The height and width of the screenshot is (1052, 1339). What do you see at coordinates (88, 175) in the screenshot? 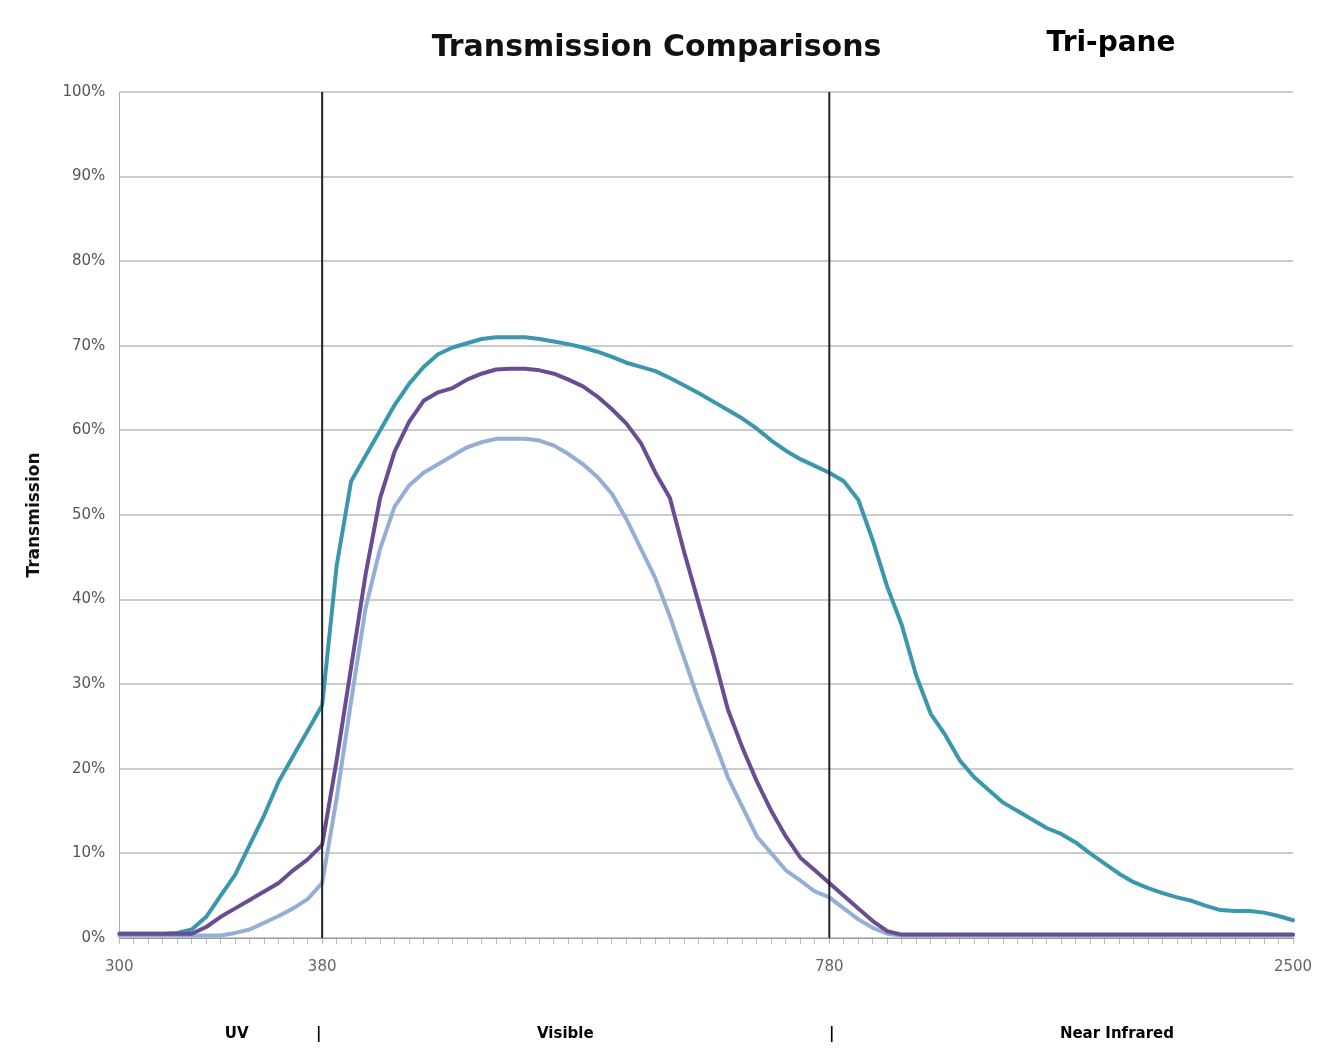
I see `y-tick-label: 90%` at bounding box center [88, 175].